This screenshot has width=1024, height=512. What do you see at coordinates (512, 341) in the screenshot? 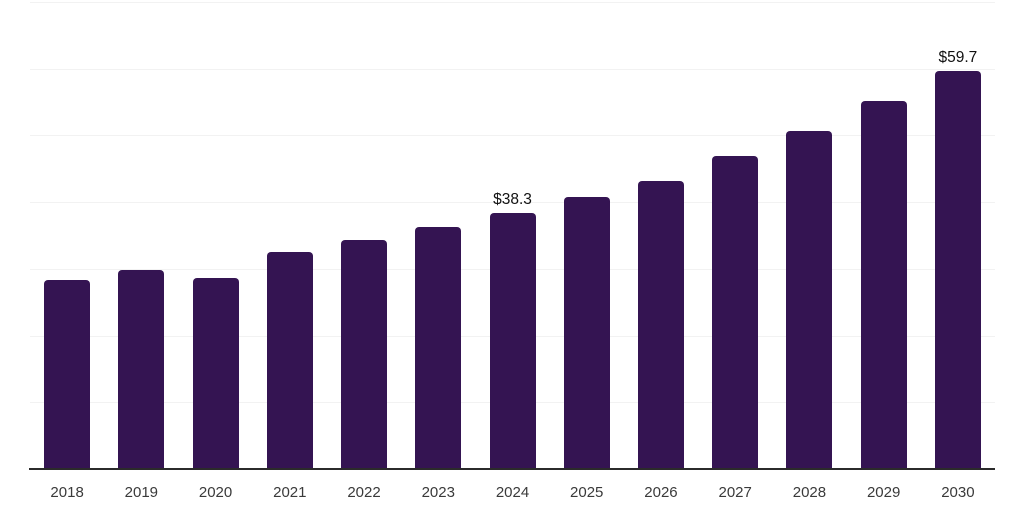
I see `bar-2024` at bounding box center [512, 341].